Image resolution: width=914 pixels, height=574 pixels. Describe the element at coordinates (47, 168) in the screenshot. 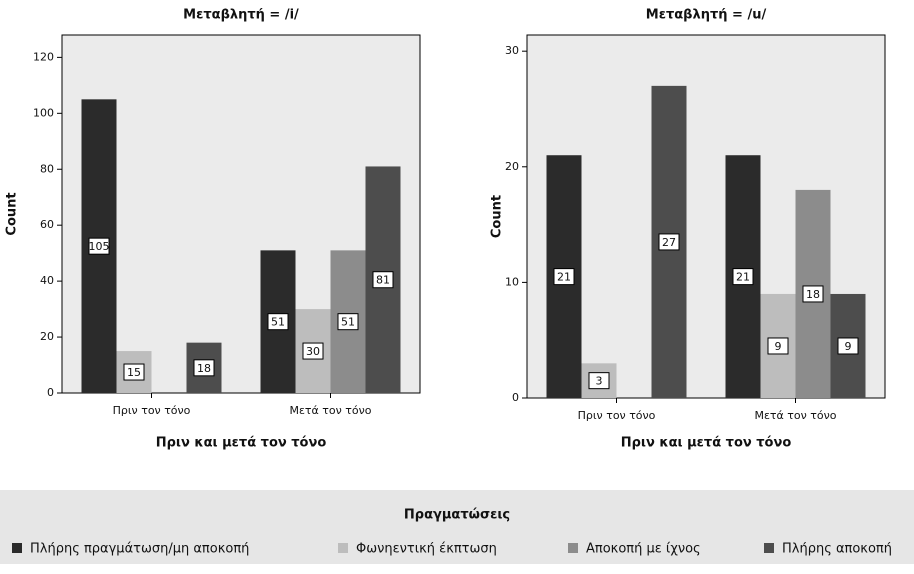

I see `y-tick-label: 80` at that location.